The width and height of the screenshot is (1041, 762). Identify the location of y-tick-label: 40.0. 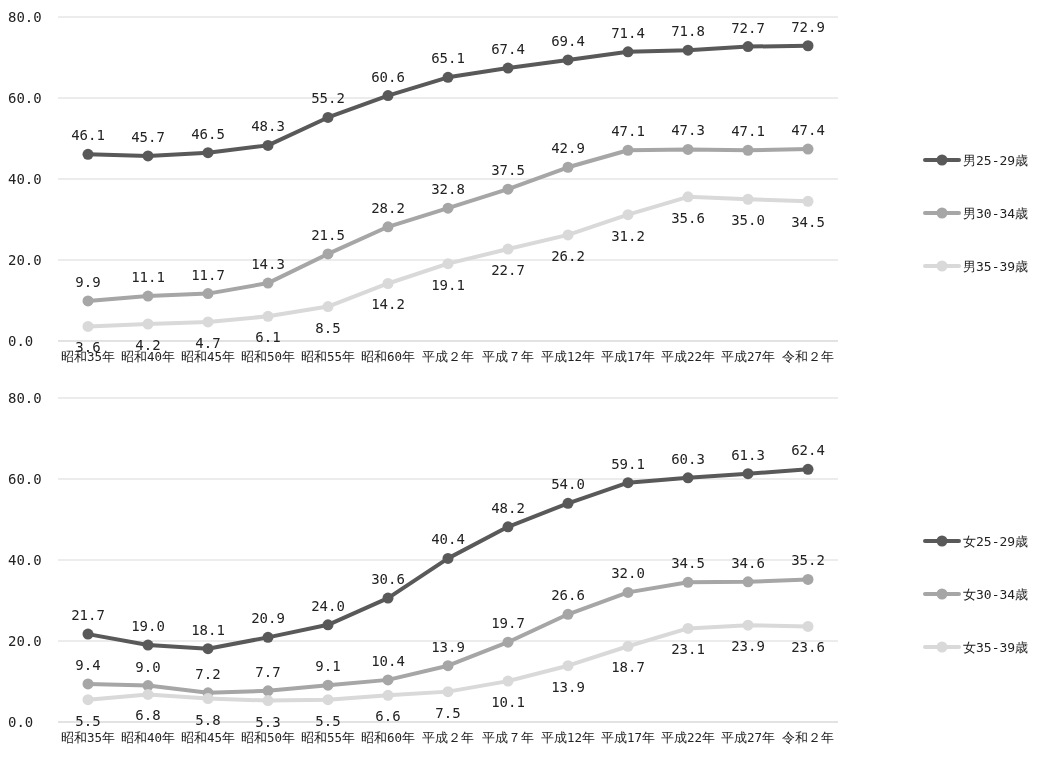
(25, 179).